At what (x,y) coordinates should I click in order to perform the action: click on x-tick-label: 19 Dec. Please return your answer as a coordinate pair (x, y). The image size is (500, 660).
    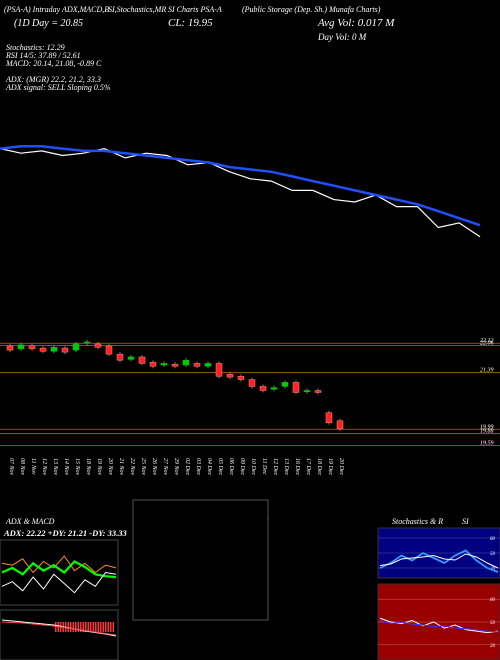
    Looking at the image, I should click on (330, 466).